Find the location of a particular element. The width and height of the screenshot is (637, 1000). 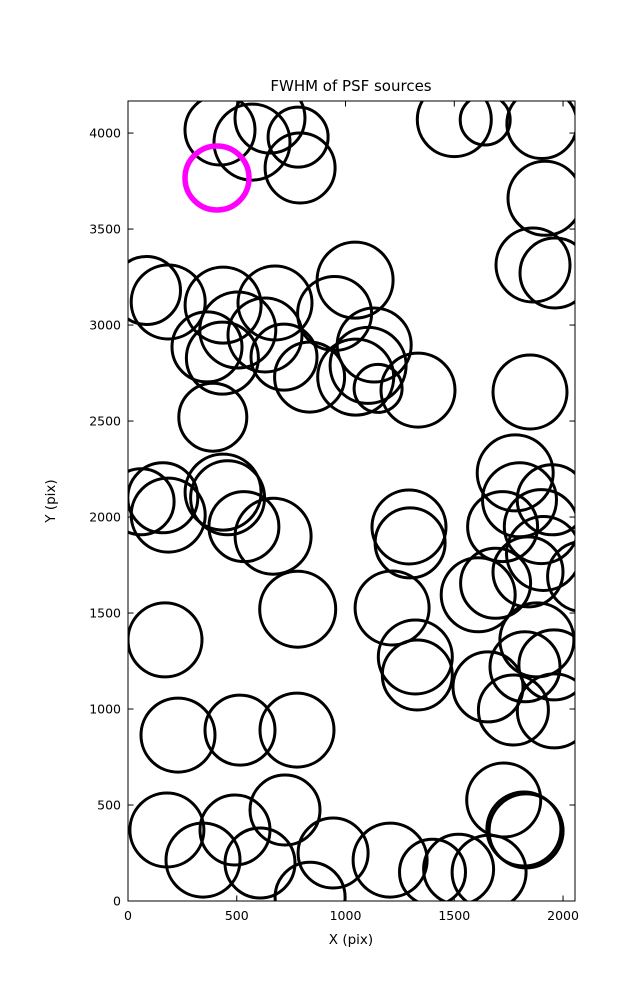

y-tick-label: 0 is located at coordinates (117, 901).